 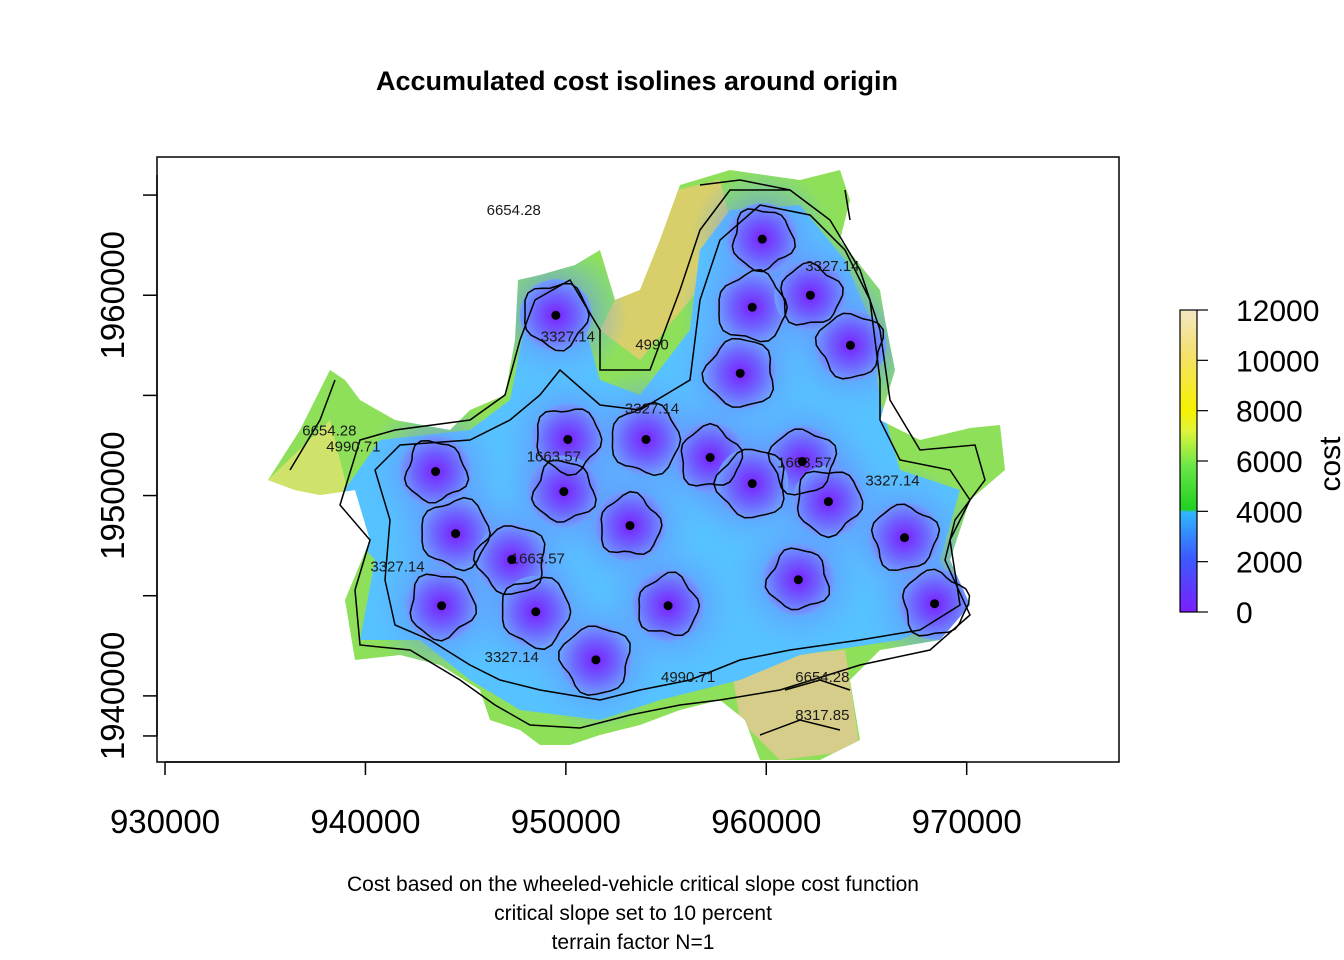 I want to click on chart-title: Accumulated cost isolines around origin, so click(x=637, y=81).